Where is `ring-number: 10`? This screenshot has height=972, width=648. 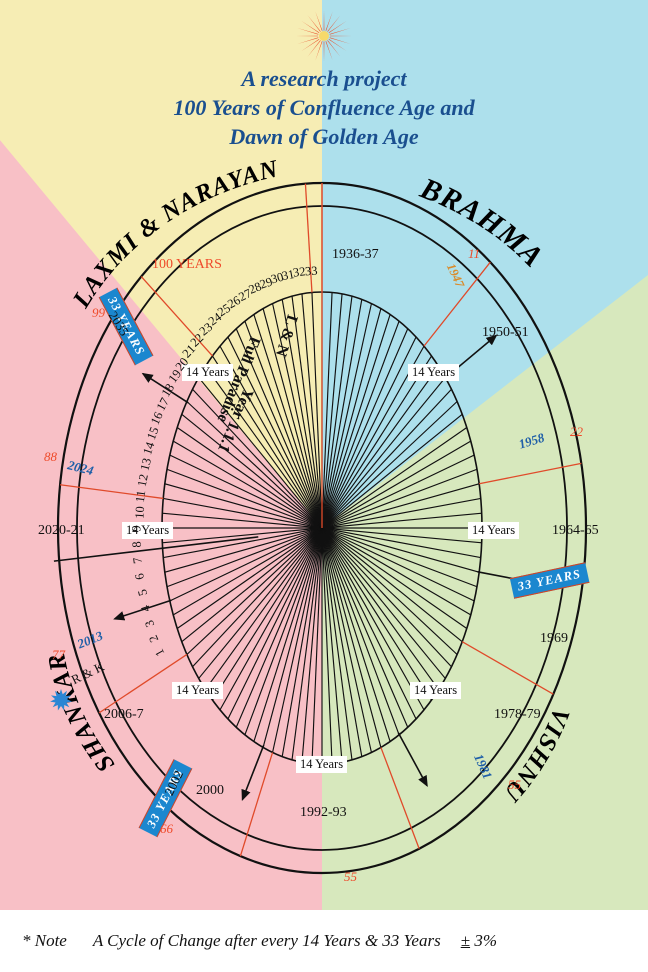 ring-number: 10 is located at coordinates (140, 512).